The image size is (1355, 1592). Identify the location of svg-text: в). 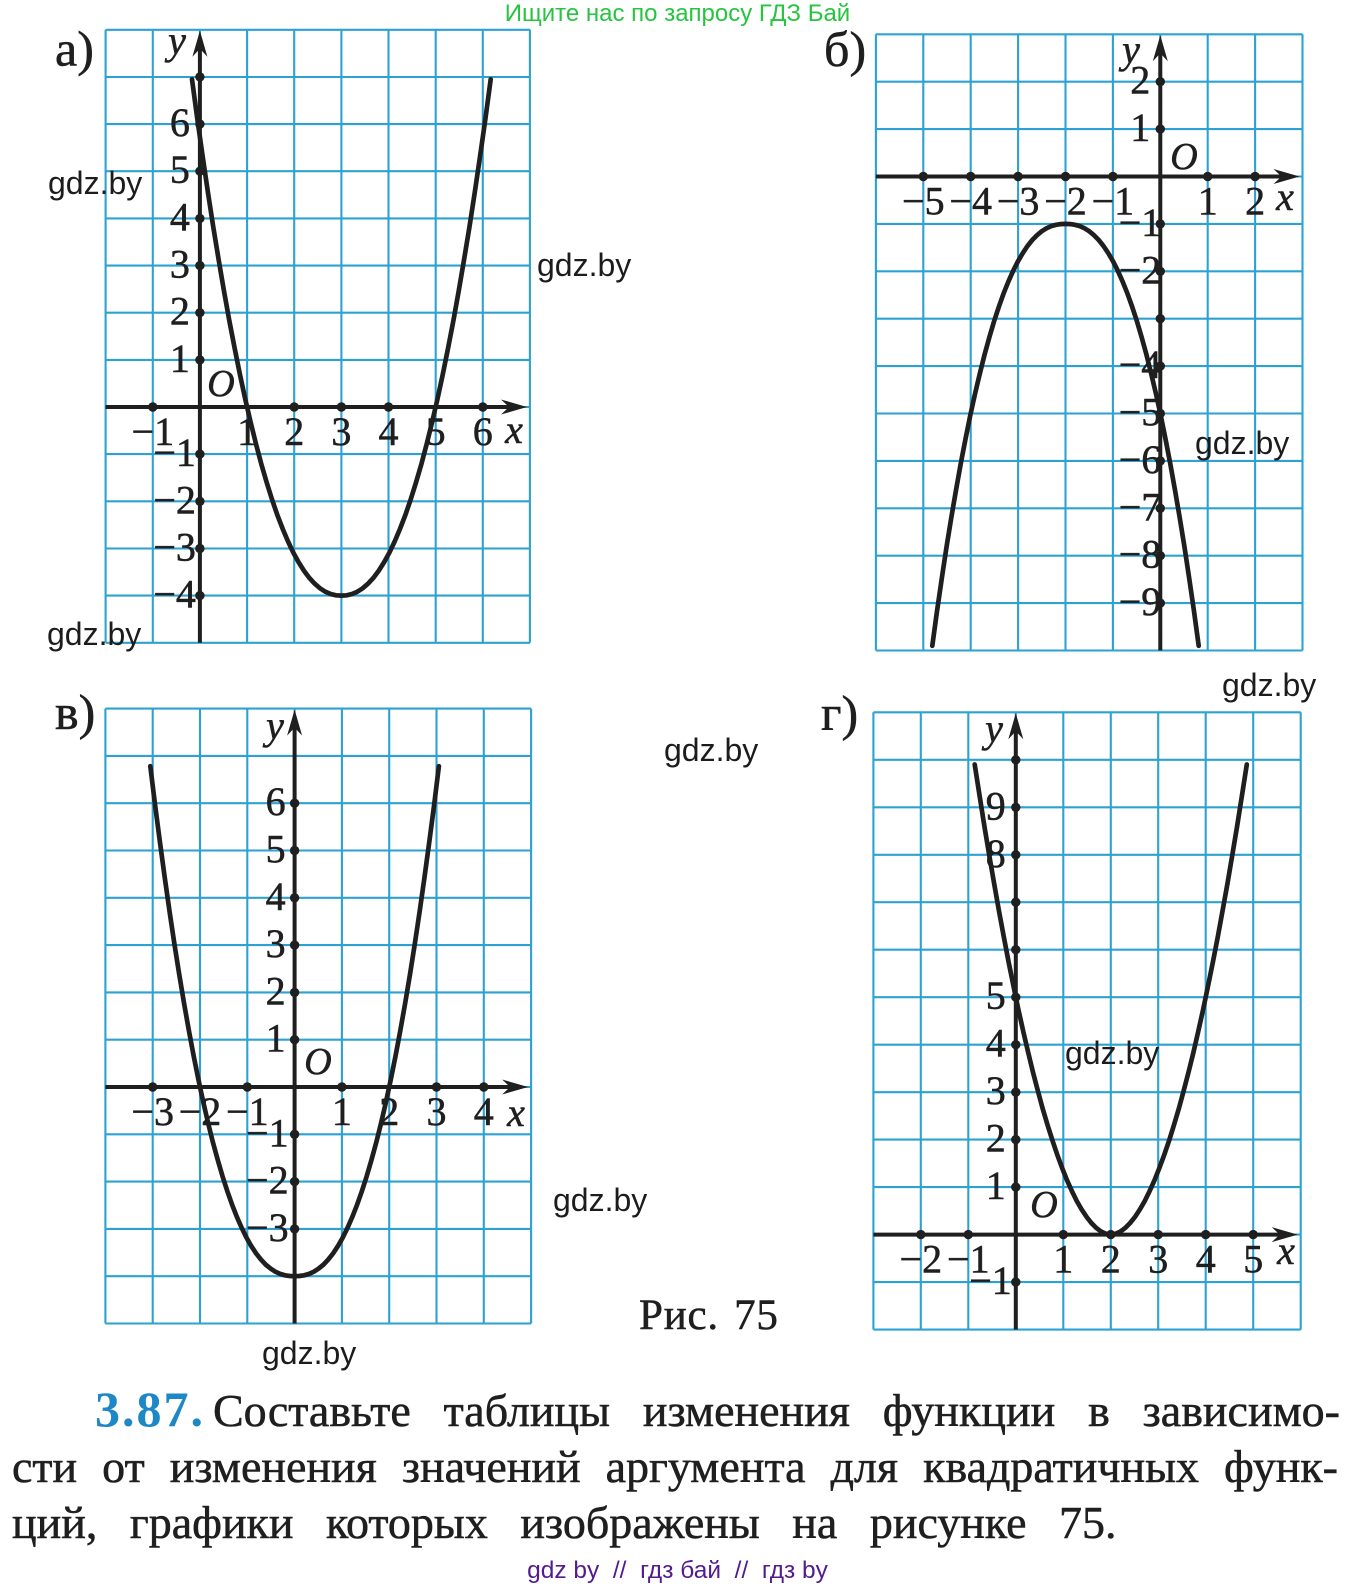
(75, 712).